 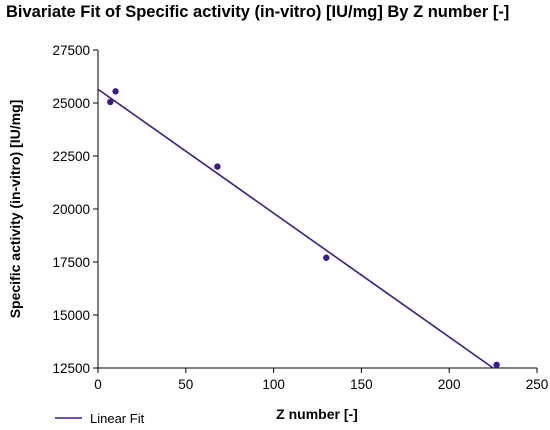 I want to click on y-tick-label: 22500, so click(x=71, y=156).